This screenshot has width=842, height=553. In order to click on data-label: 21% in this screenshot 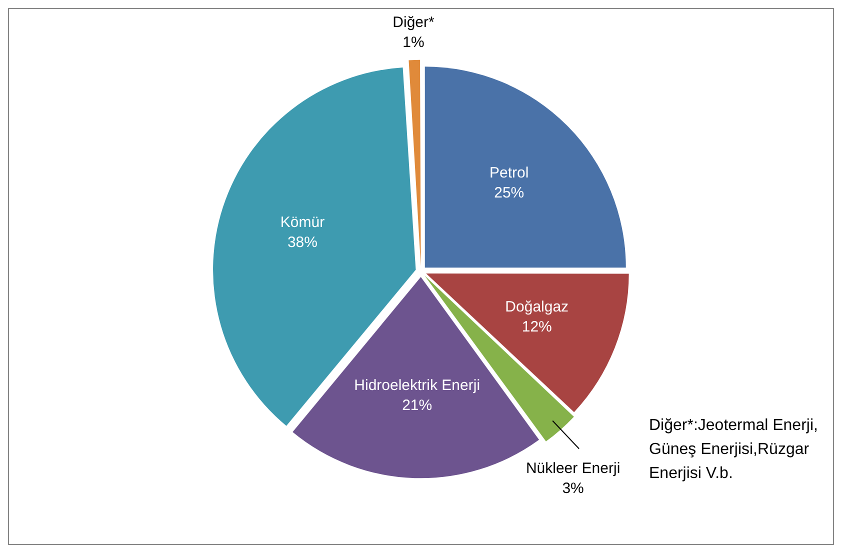, I will do `click(417, 405)`.